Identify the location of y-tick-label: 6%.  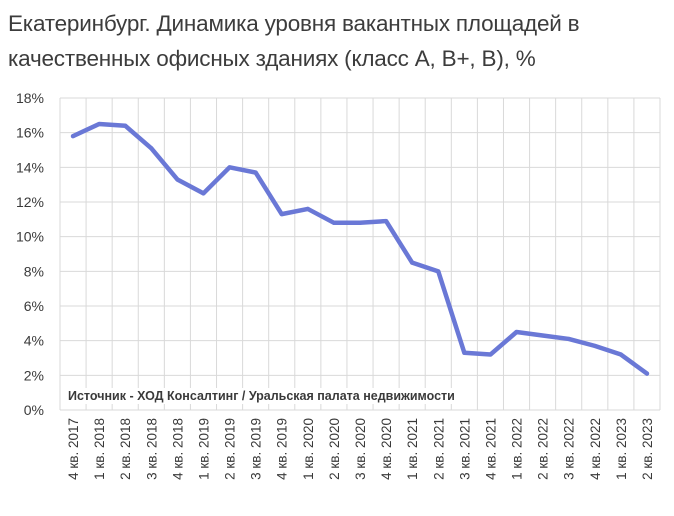
(34, 306).